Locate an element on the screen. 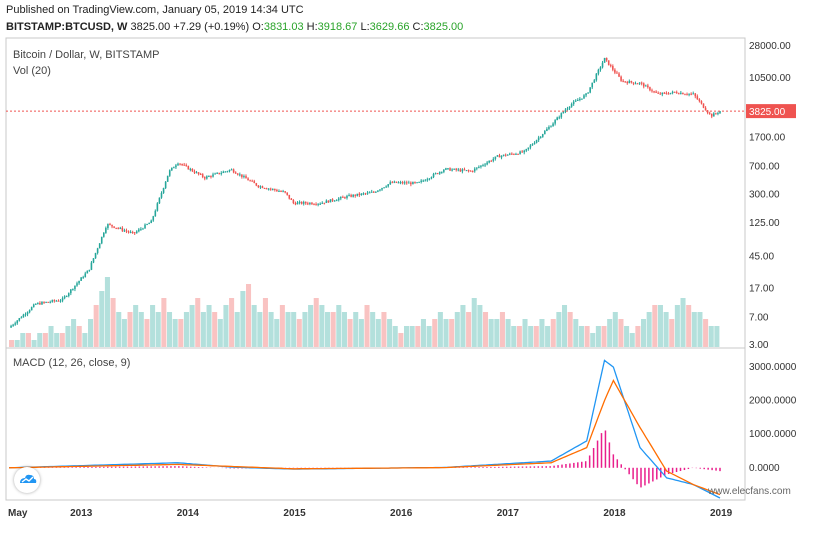 Image resolution: width=818 pixels, height=533 pixels. time-axis-tick: May is located at coordinates (18, 513).